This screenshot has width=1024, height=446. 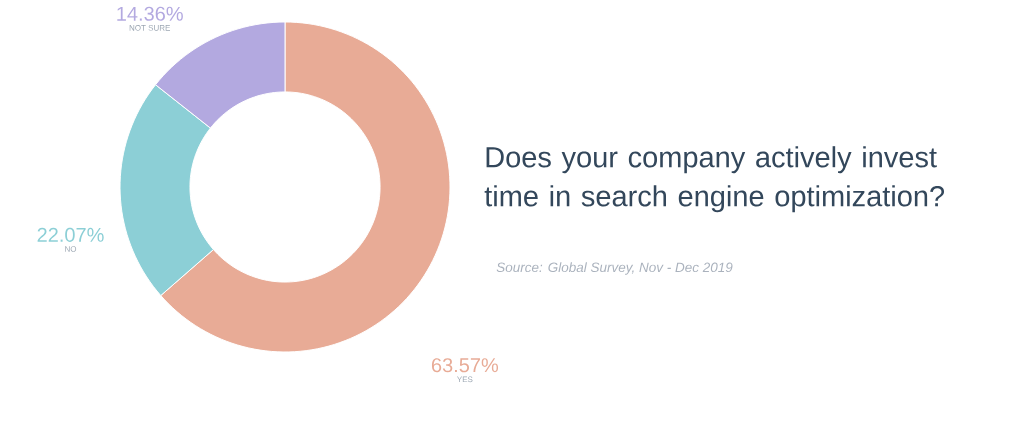 What do you see at coordinates (70, 234) in the screenshot?
I see `data-label: 22.07%` at bounding box center [70, 234].